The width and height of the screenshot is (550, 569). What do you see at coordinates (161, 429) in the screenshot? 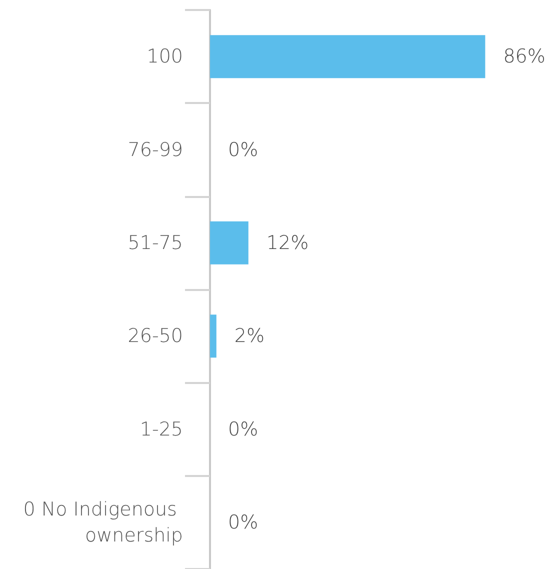
I see `y-tick-label: 1-25` at bounding box center [161, 429].